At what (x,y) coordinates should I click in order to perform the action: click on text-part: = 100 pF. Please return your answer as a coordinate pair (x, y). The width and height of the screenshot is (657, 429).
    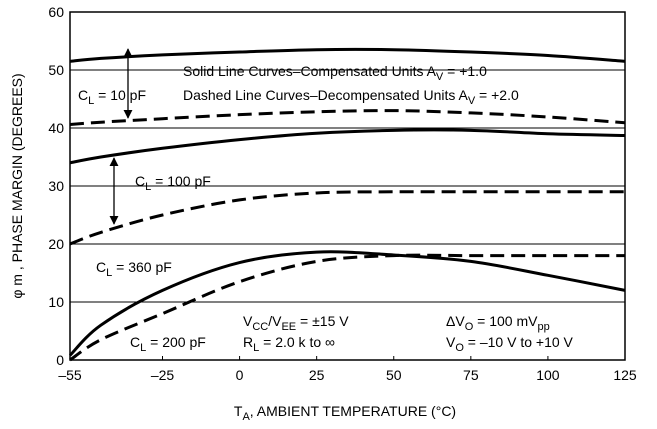
    Looking at the image, I should click on (181, 181).